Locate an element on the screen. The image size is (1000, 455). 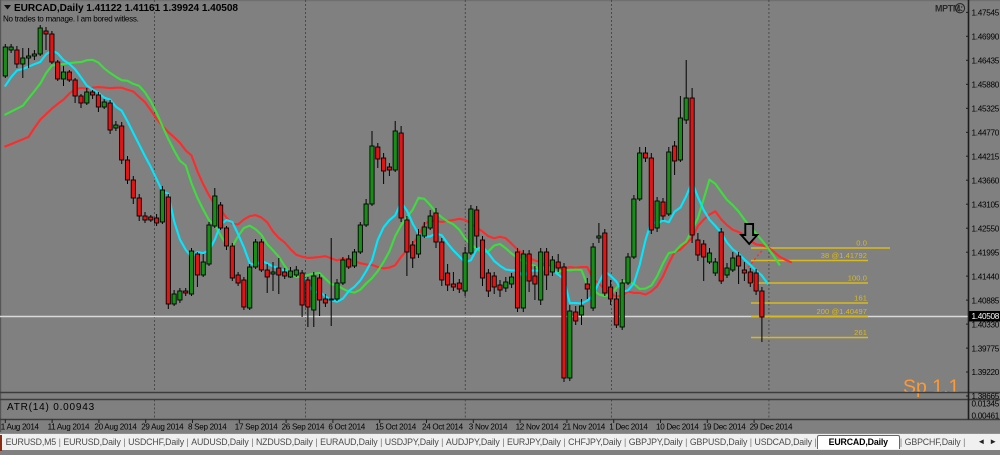
svg-text: 1.40508 is located at coordinates (986, 316).